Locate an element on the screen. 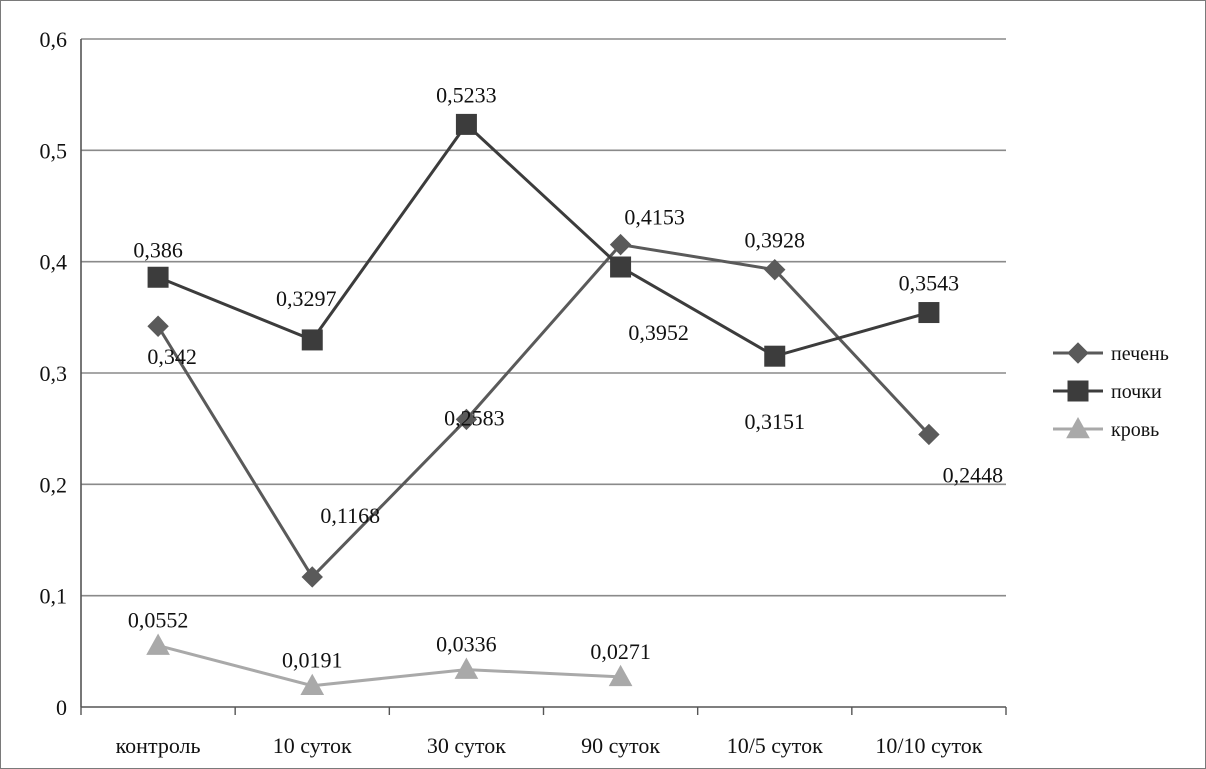 The image size is (1206, 769). x-tick-label: 90 суток is located at coordinates (620, 745).